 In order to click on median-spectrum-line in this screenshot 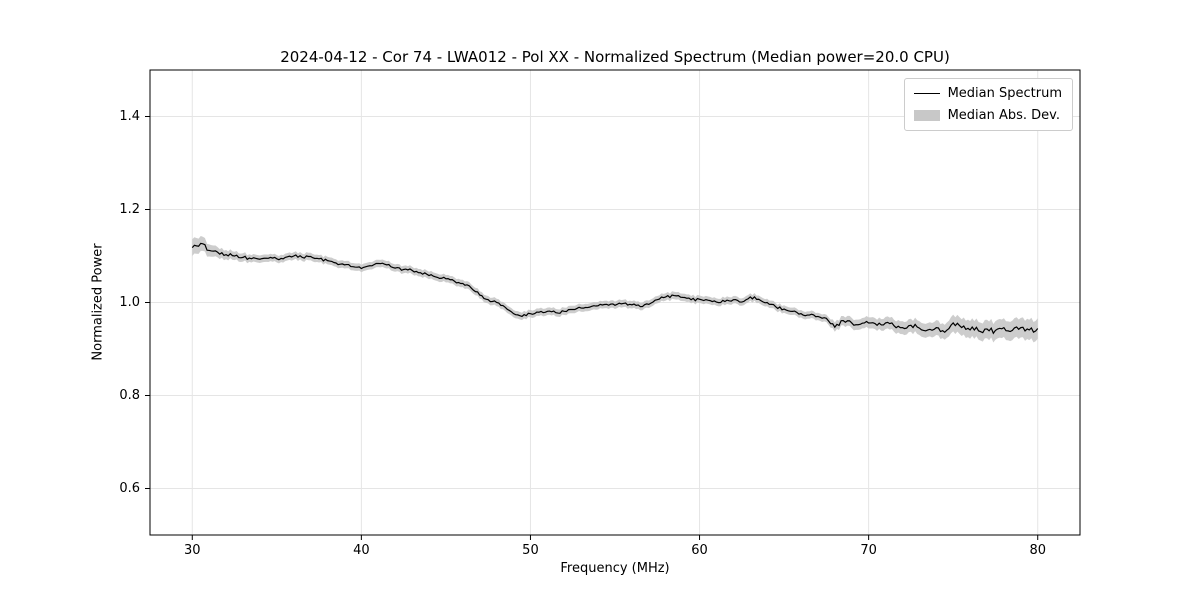, I will do `click(615, 288)`.